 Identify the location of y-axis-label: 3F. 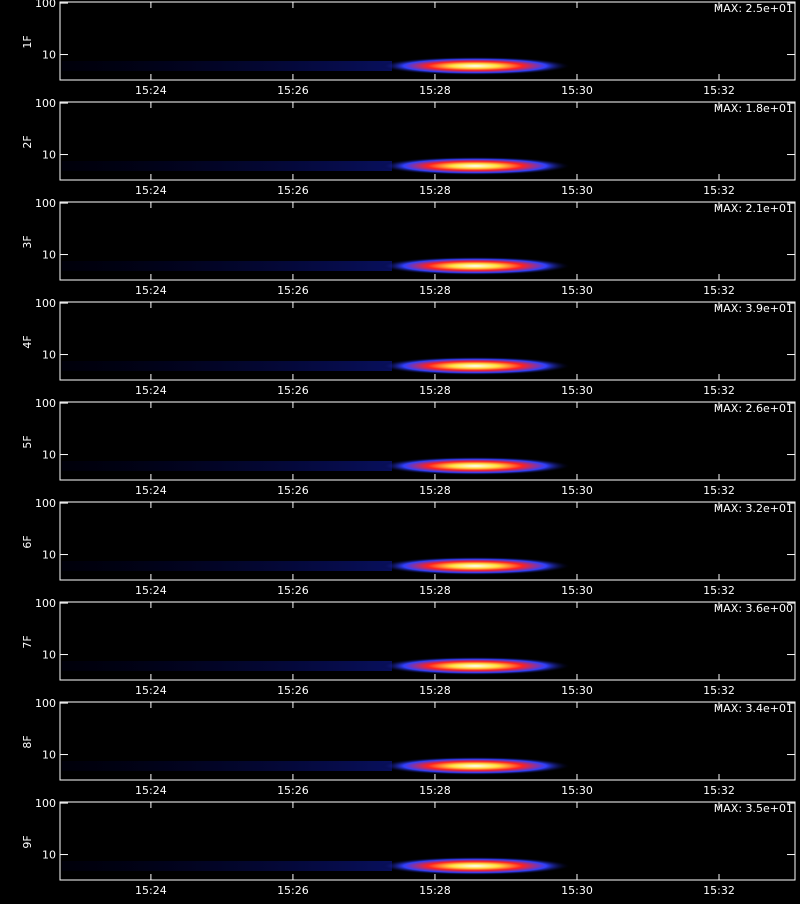
(27, 241).